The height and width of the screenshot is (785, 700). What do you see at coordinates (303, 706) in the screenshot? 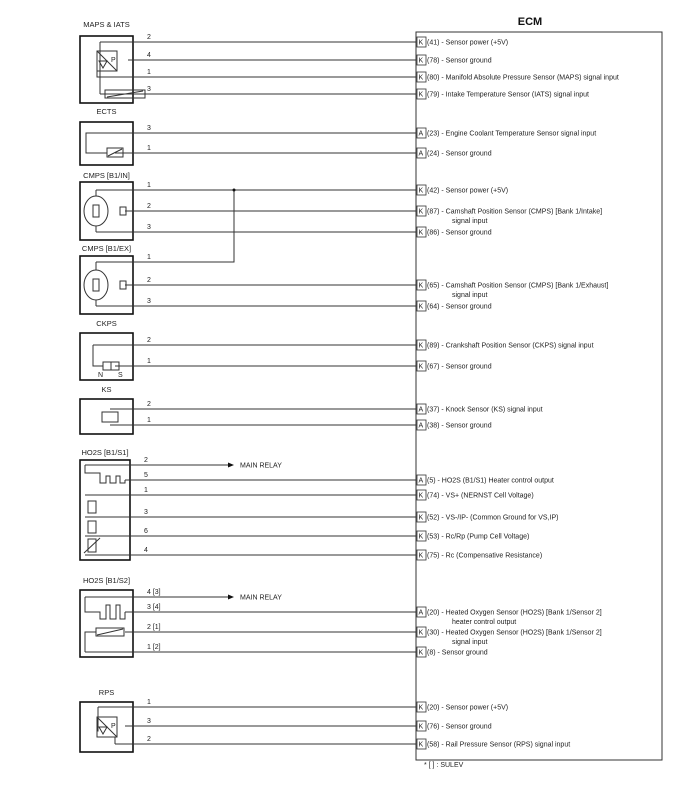
I see `pin-wire: 1 K (20) - Sensor power (+5V)` at bounding box center [303, 706].